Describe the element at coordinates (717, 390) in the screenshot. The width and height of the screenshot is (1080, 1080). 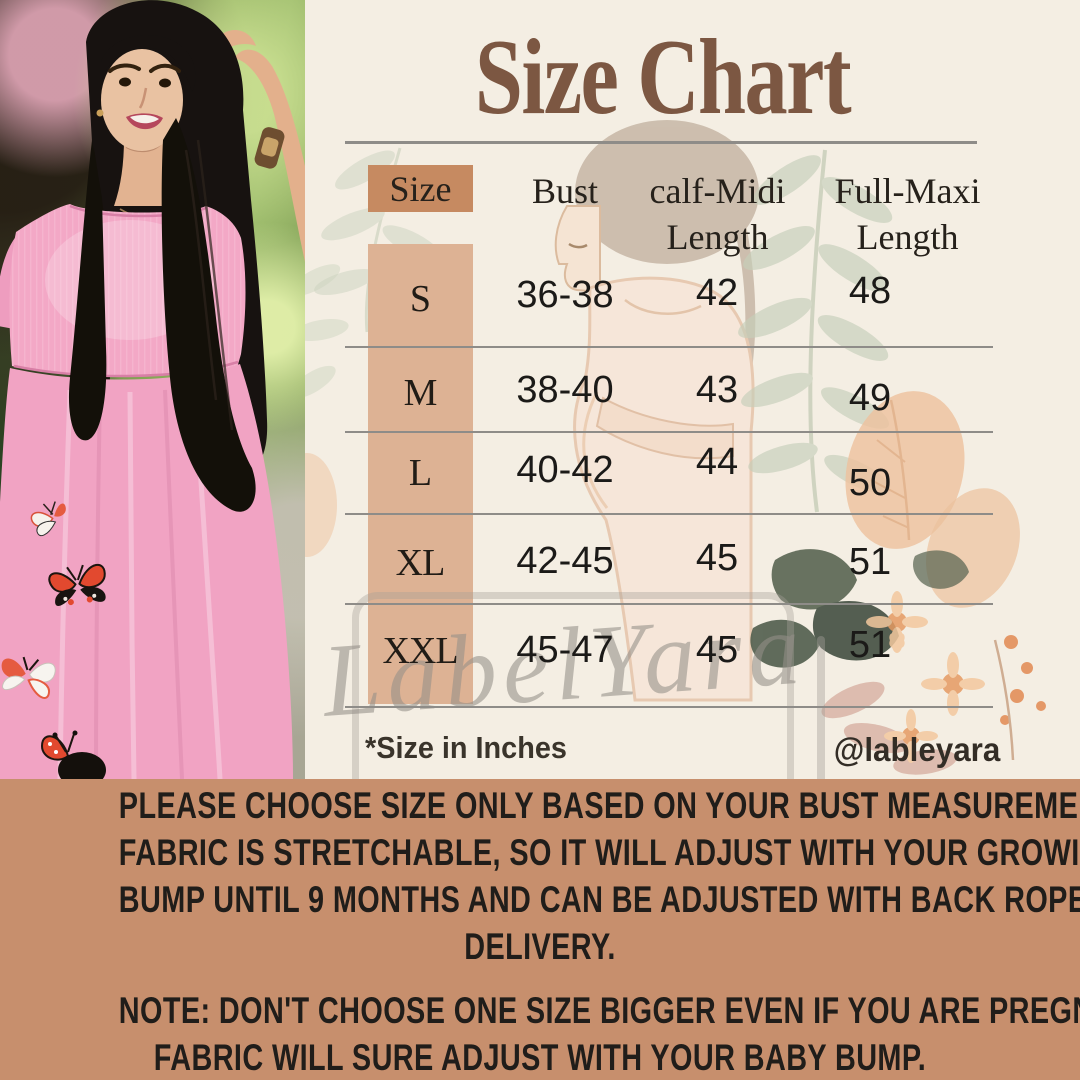
I see `cell-midi-m: 43` at that location.